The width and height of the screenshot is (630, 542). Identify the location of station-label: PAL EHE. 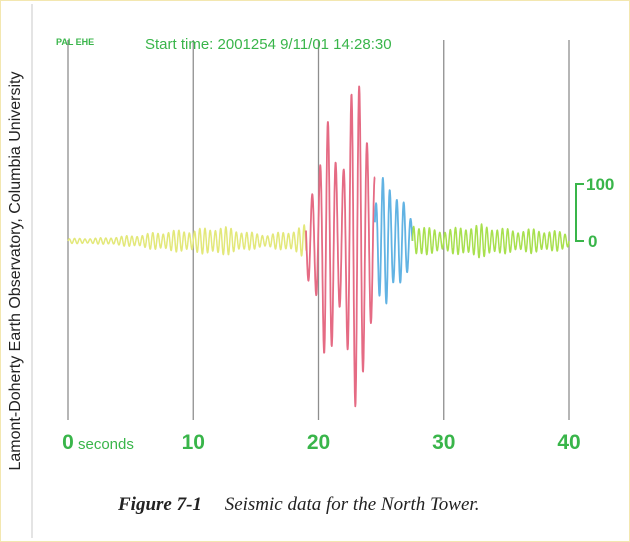
(75, 42).